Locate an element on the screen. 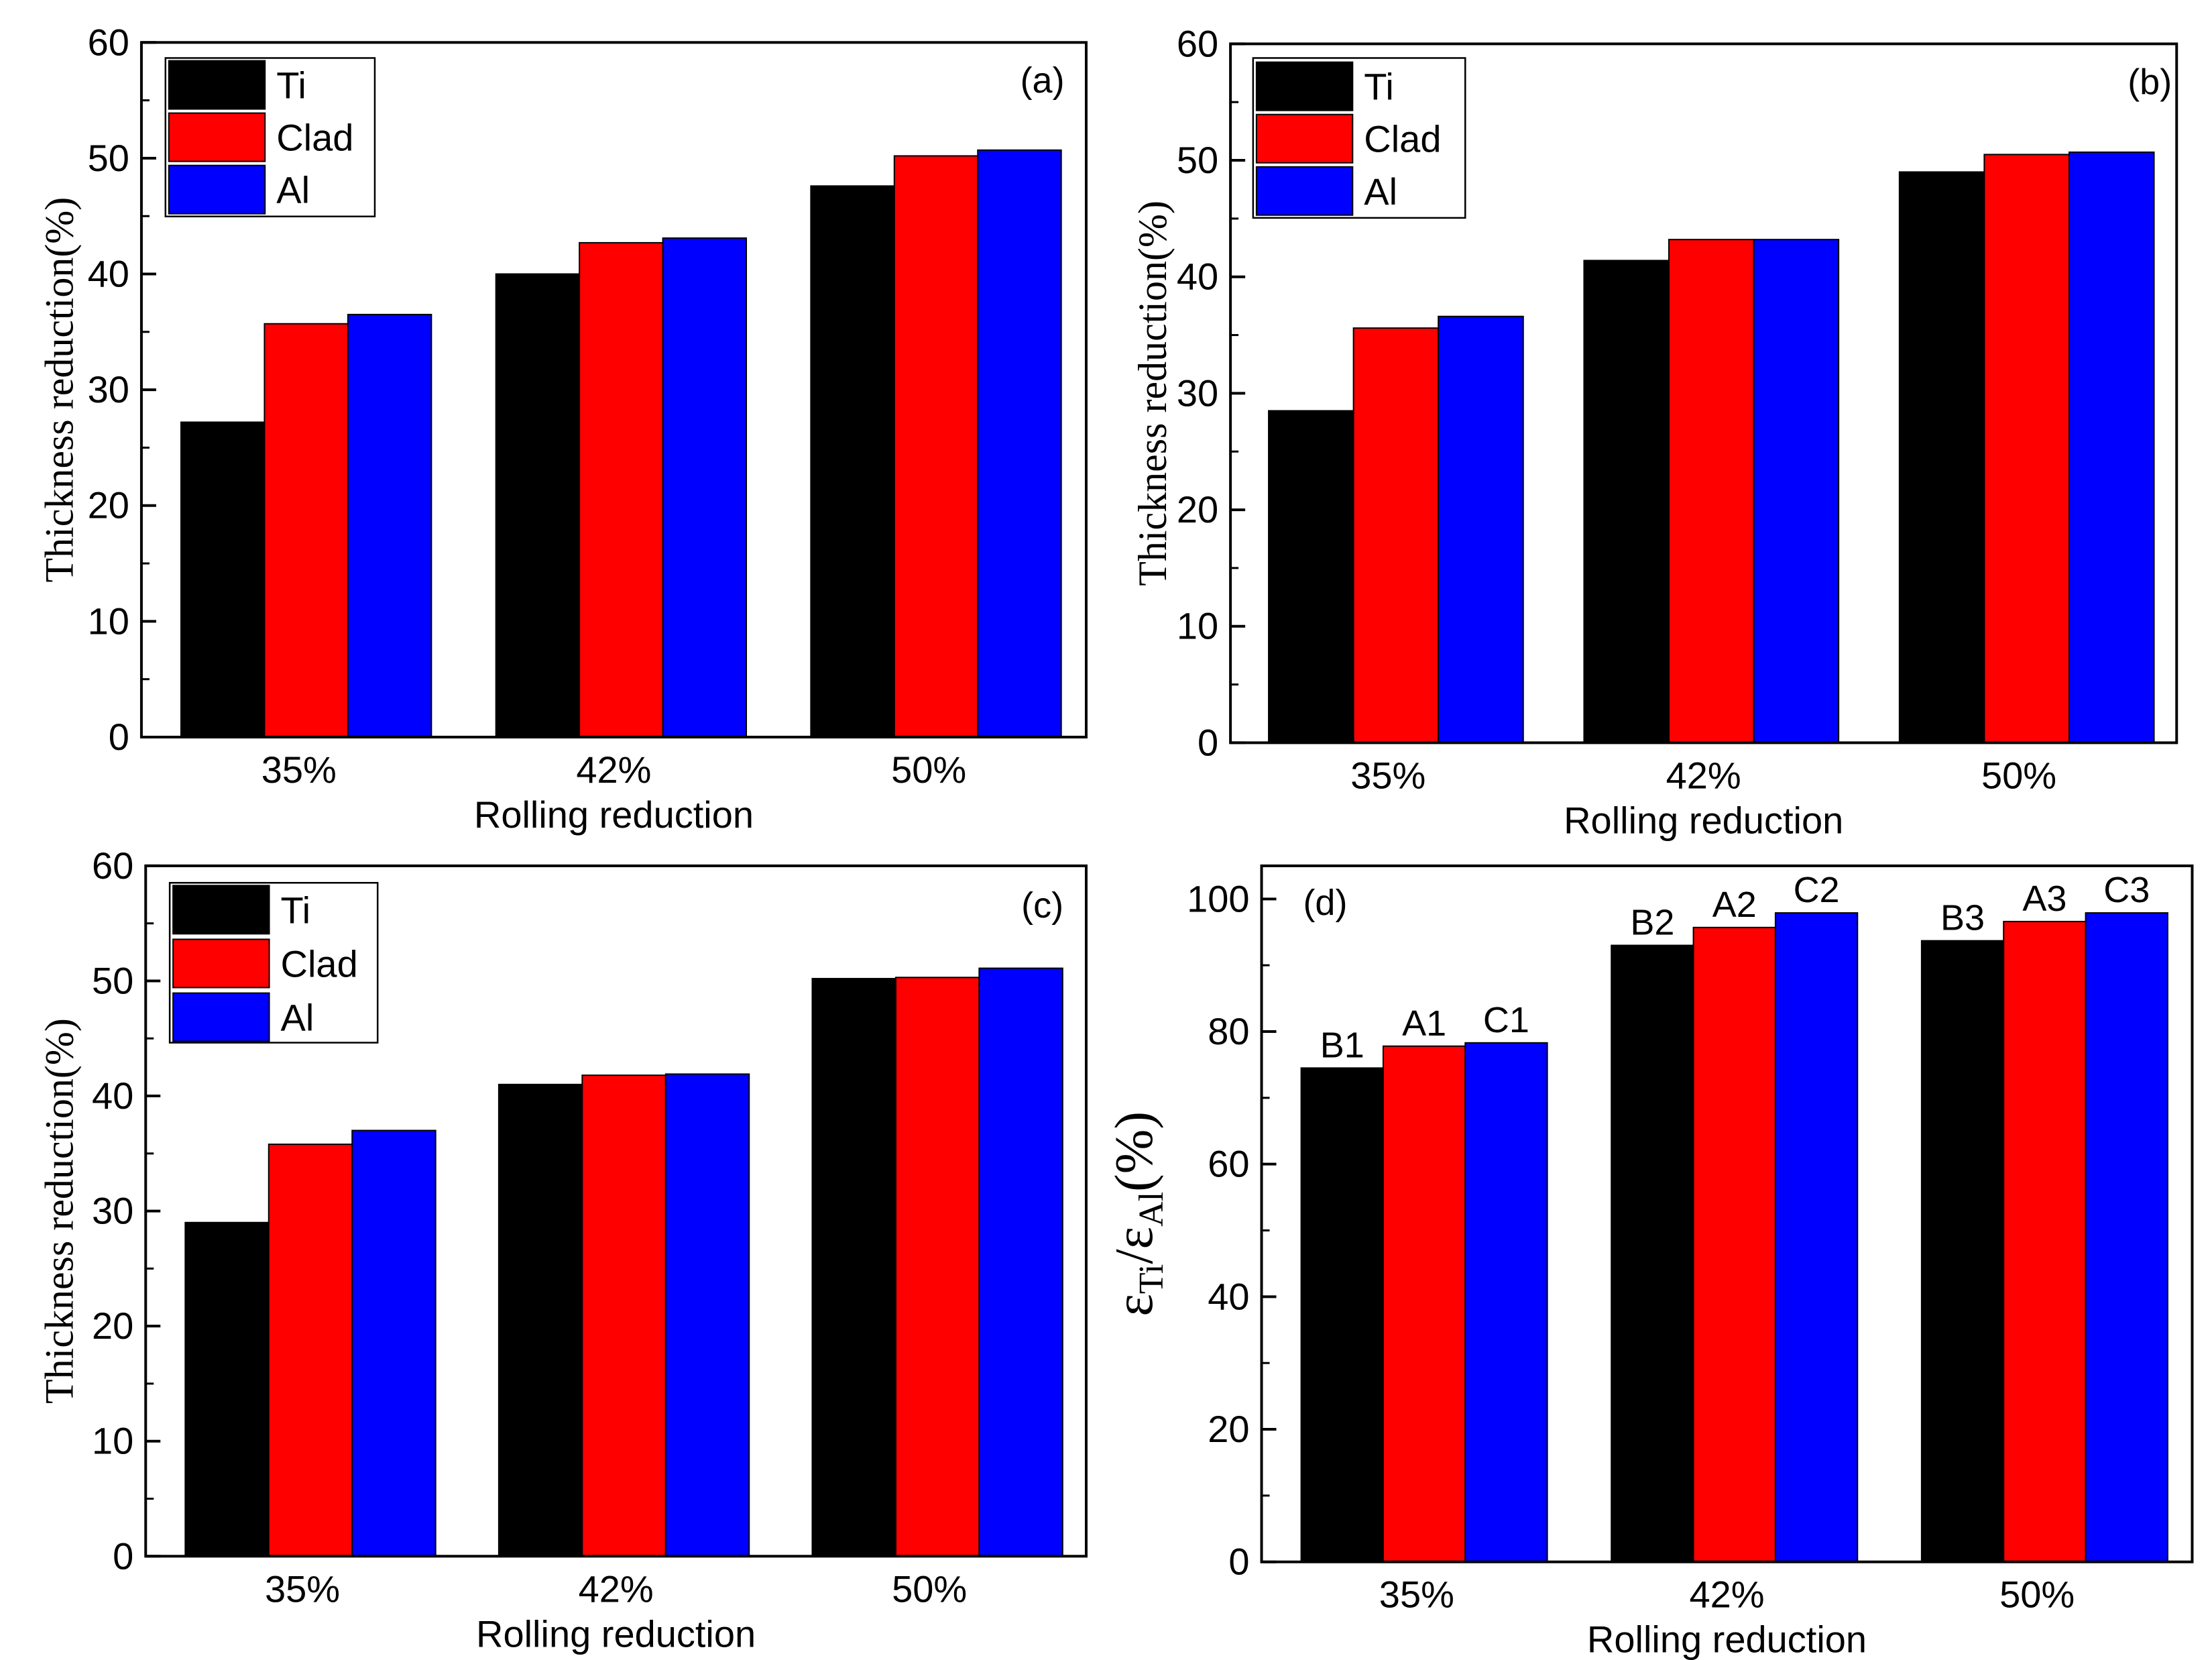 The height and width of the screenshot is (1660, 2212). bar-data-label: C1 is located at coordinates (1506, 1020).